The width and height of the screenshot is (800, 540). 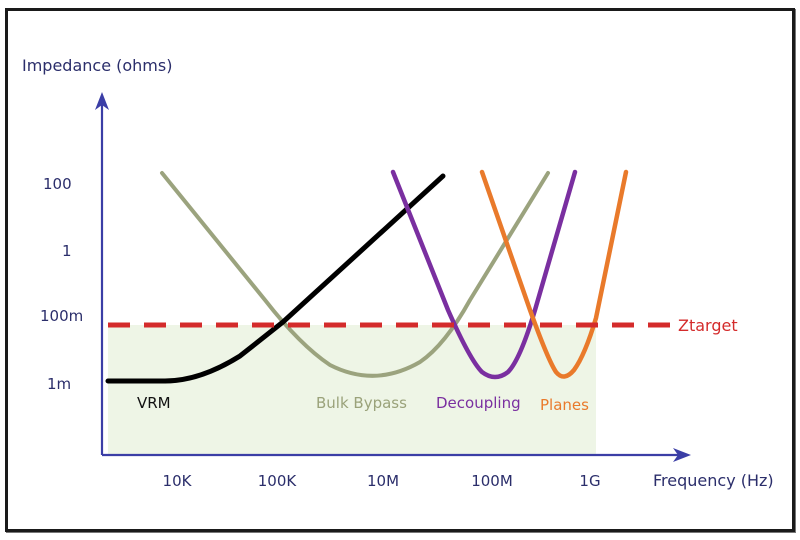 I want to click on y-tick-label: 100, so click(x=57, y=184).